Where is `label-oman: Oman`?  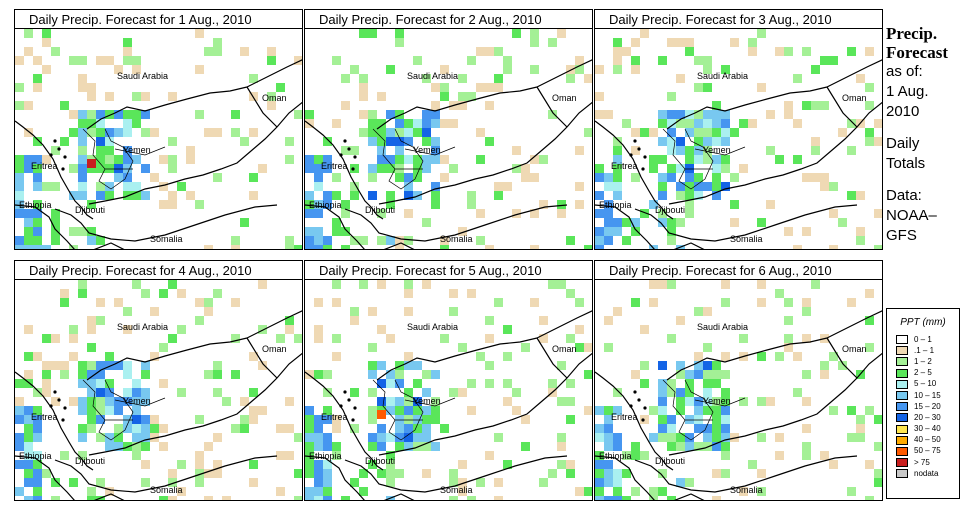 label-oman: Oman is located at coordinates (274, 98).